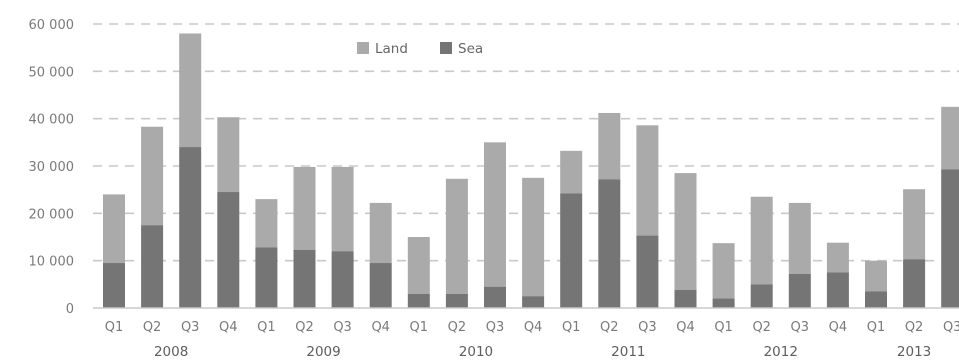 This screenshot has width=959, height=362. What do you see at coordinates (470, 49) in the screenshot?
I see `legend-label-sea: Sea` at bounding box center [470, 49].